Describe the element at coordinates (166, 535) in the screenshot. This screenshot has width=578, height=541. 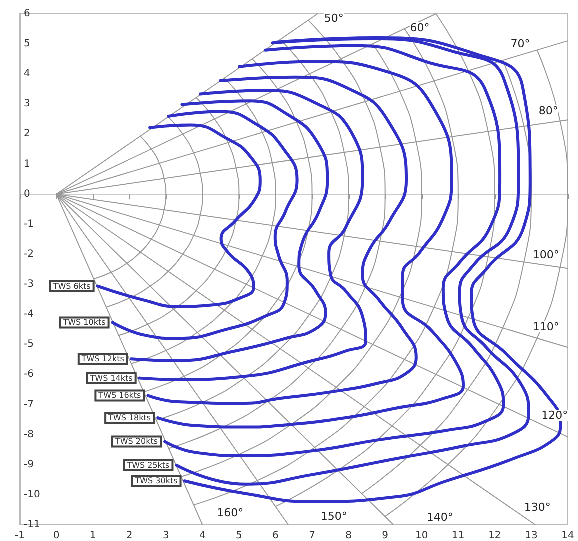
I see `x-tick-label: 3` at that location.